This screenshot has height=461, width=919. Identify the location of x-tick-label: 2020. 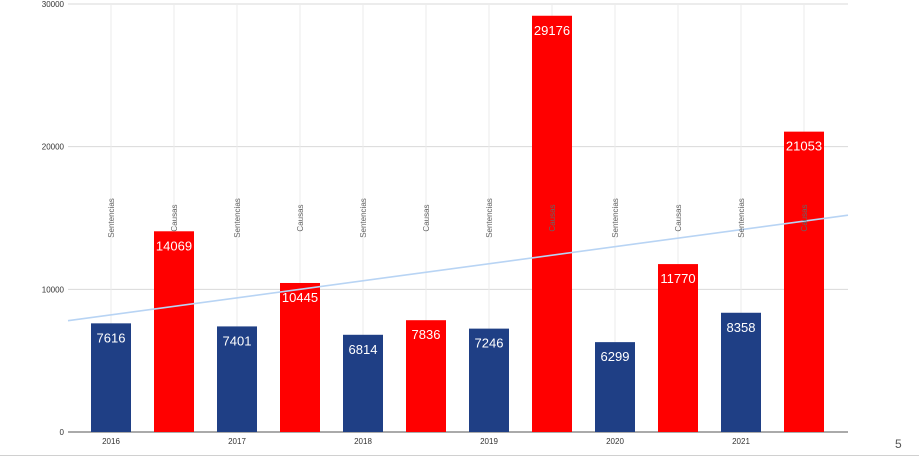
(615, 441).